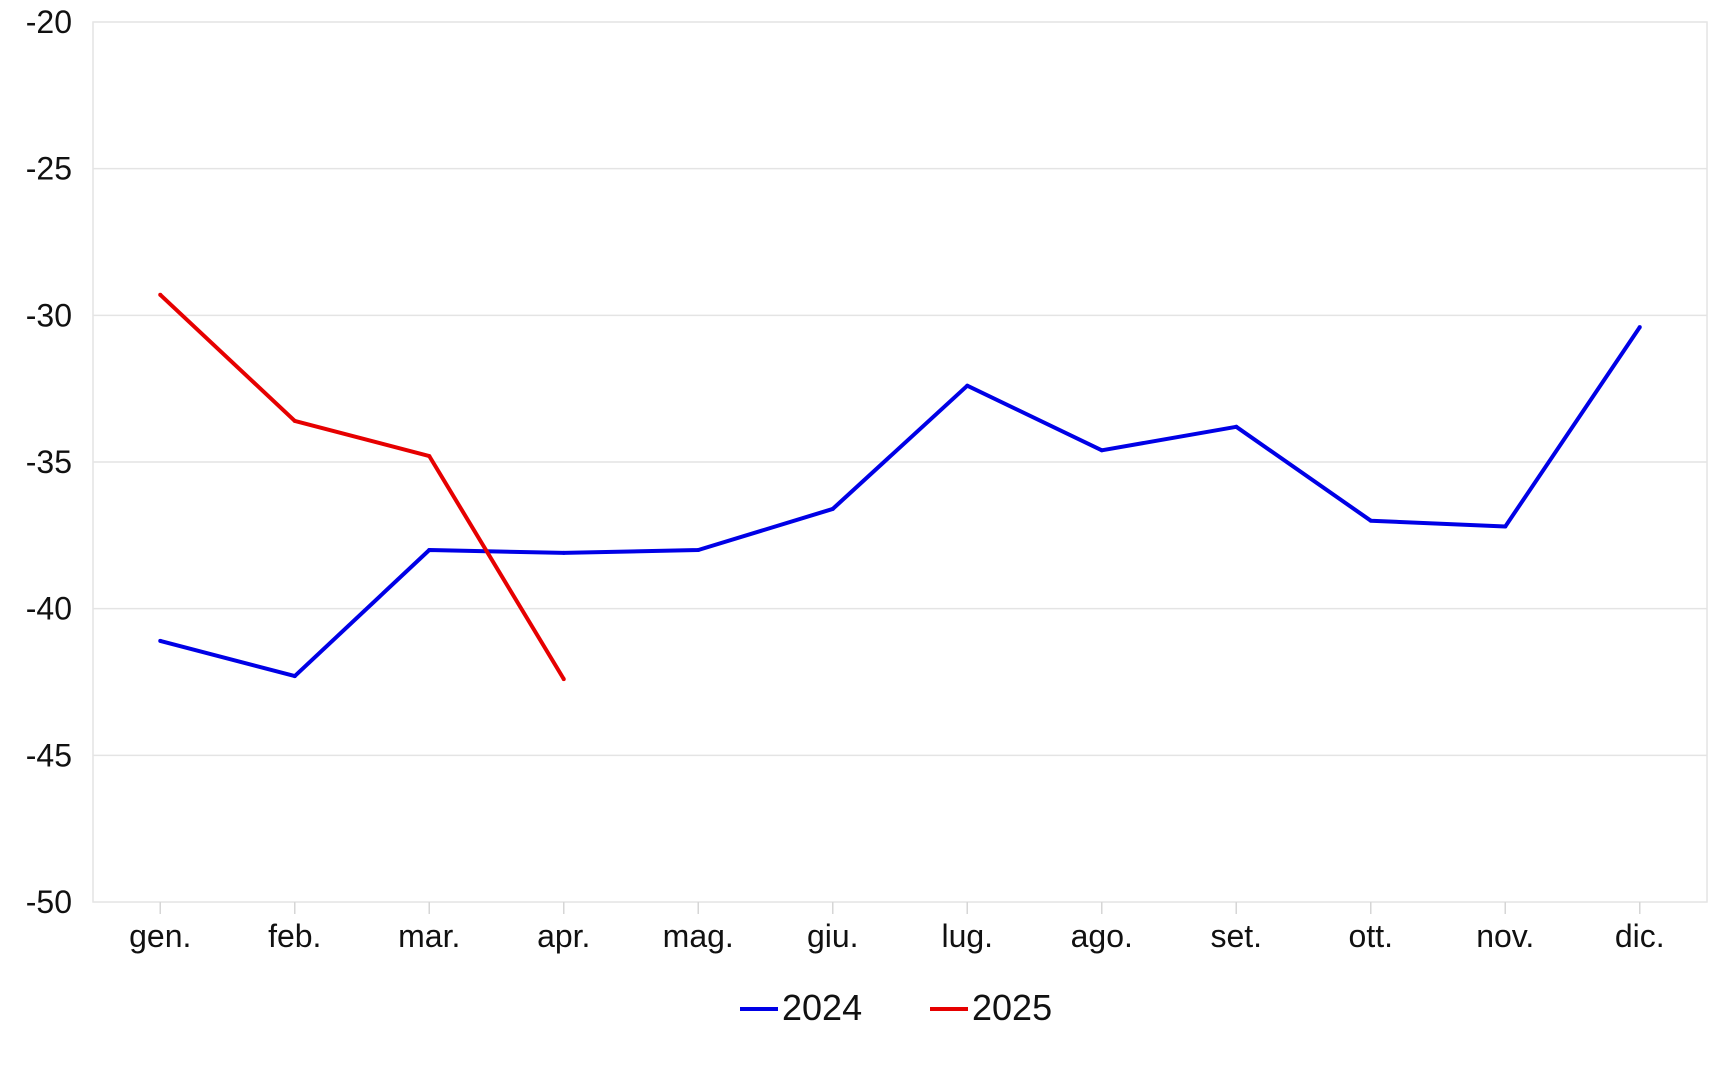 Image resolution: width=1728 pixels, height=1080 pixels. Describe the element at coordinates (294, 936) in the screenshot. I see `x-tick-label: feb.` at that location.